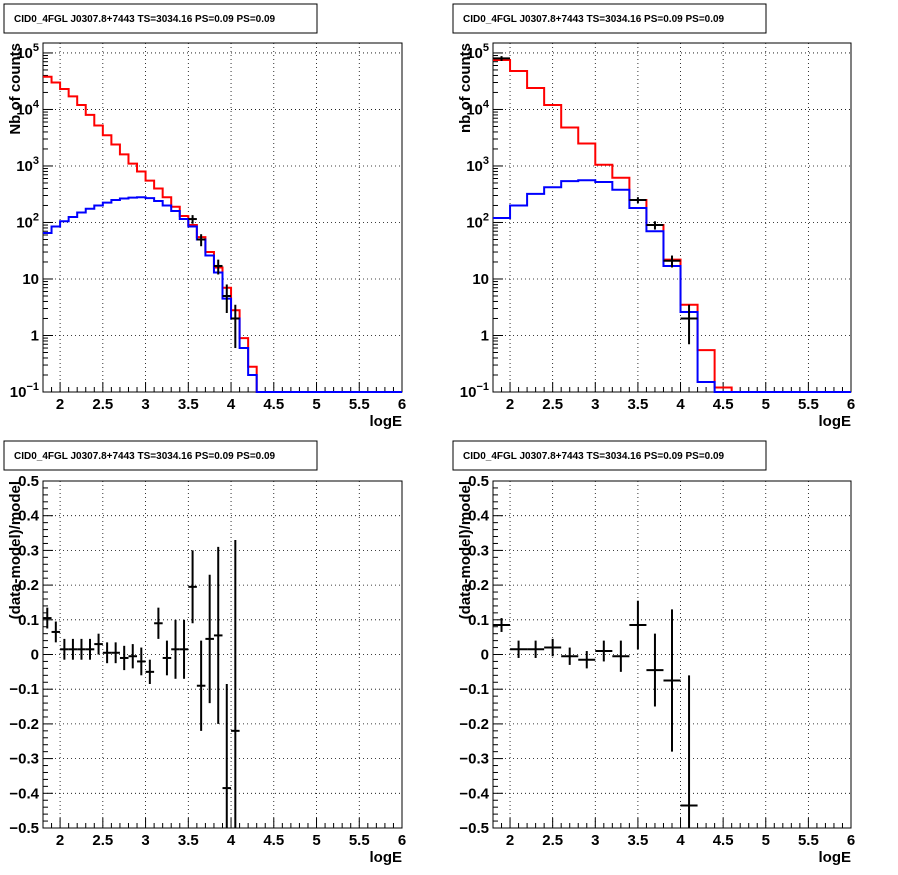 The height and width of the screenshot is (875, 898). What do you see at coordinates (28, 620) in the screenshot?
I see `y-tick-label: 0.1` at bounding box center [28, 620].